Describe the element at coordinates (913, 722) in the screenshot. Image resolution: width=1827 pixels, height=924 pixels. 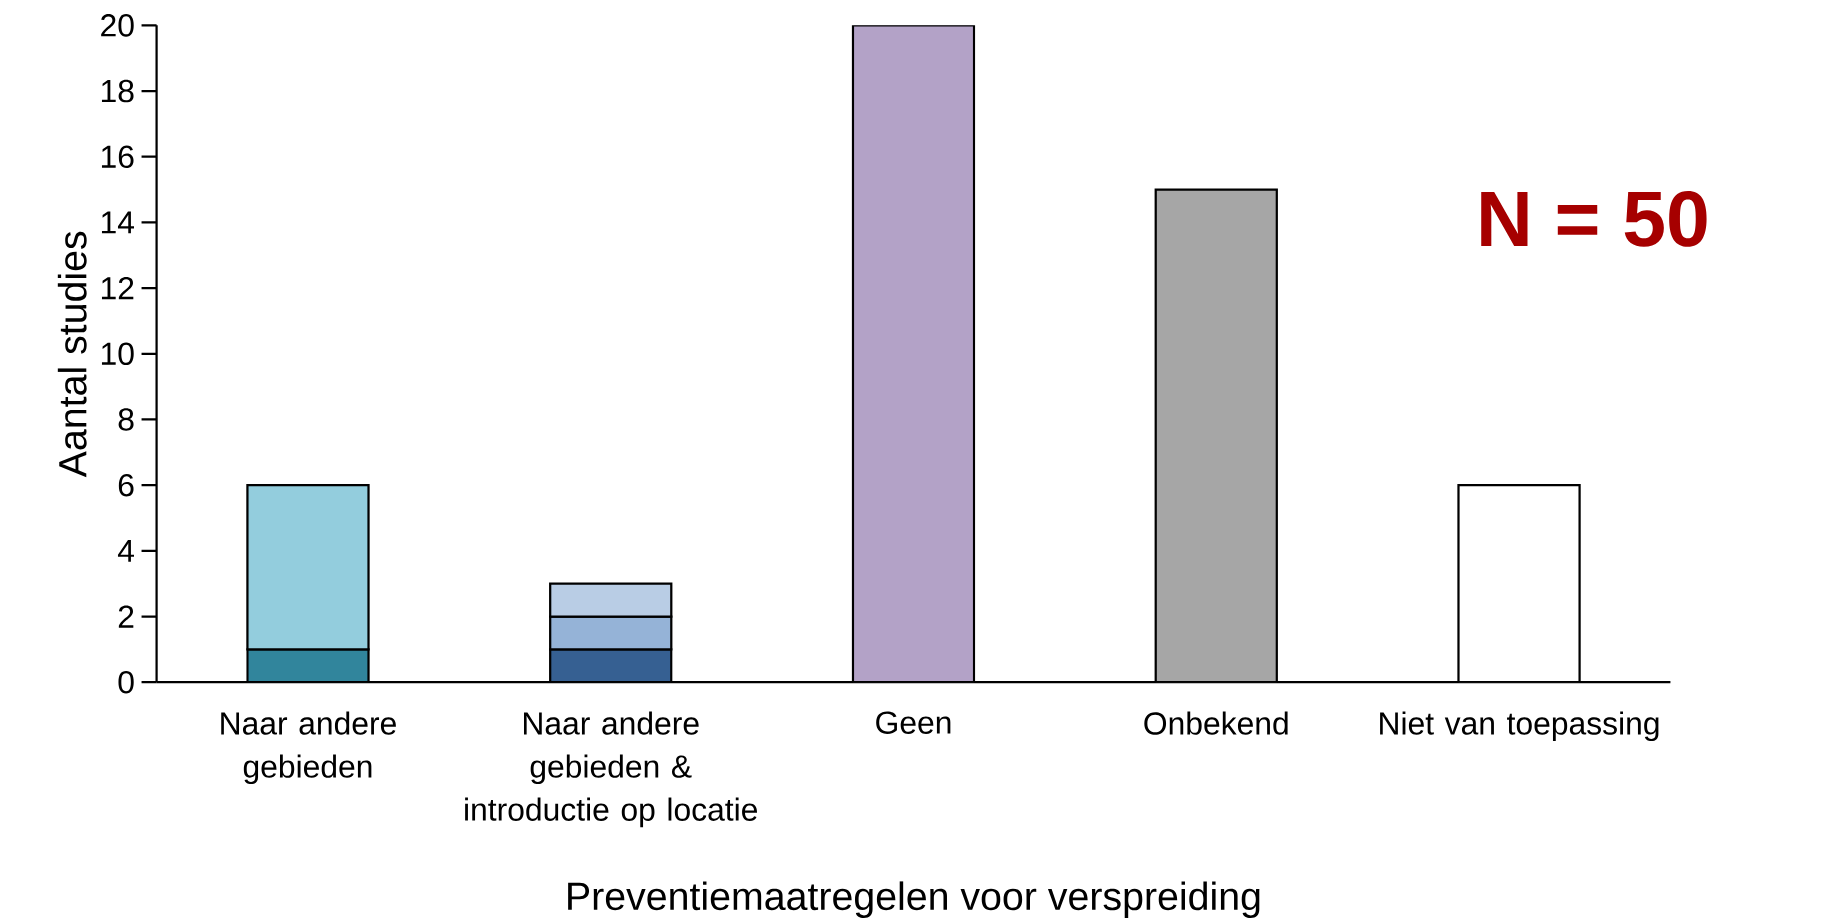
I see `x-tick-label: Geen` at that location.